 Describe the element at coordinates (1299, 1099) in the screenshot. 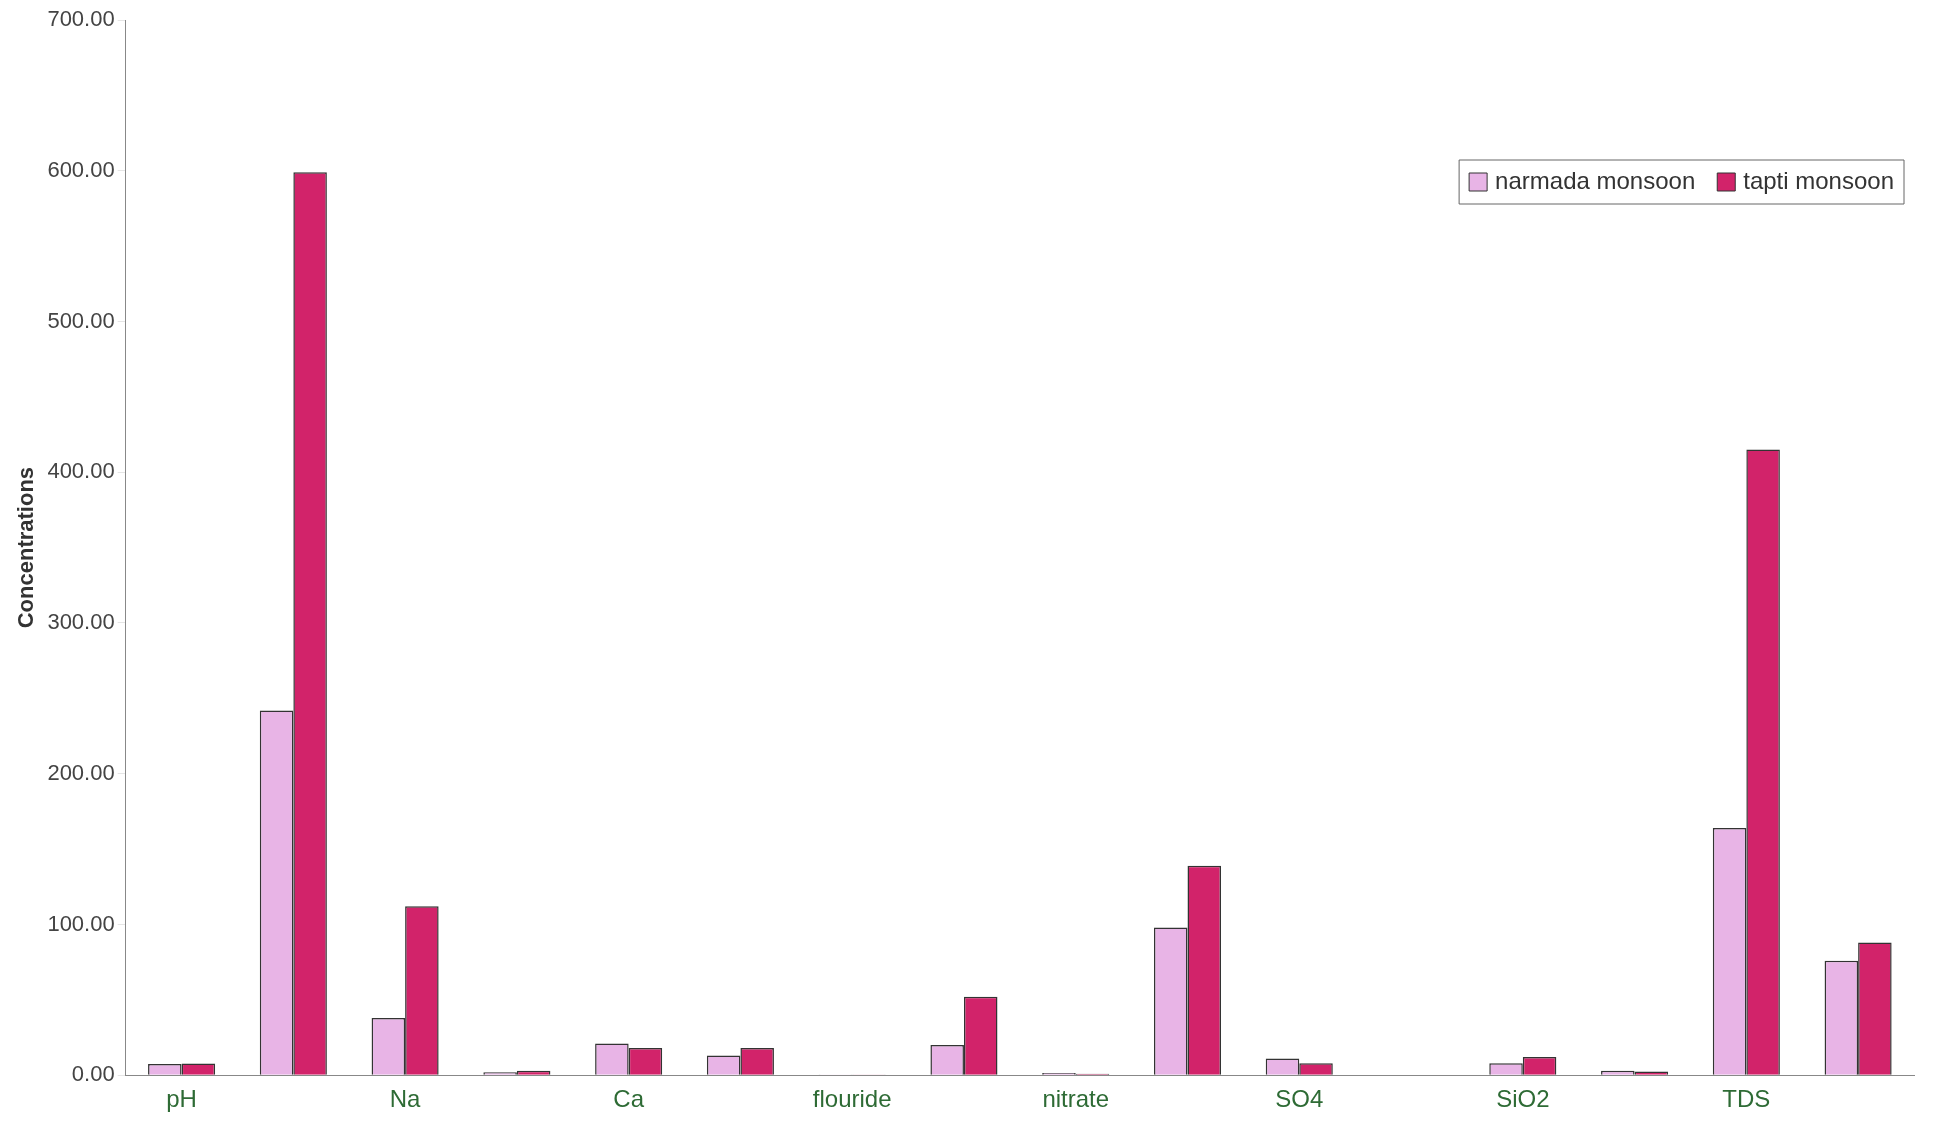

I see `x-tick-label: SO4` at that location.